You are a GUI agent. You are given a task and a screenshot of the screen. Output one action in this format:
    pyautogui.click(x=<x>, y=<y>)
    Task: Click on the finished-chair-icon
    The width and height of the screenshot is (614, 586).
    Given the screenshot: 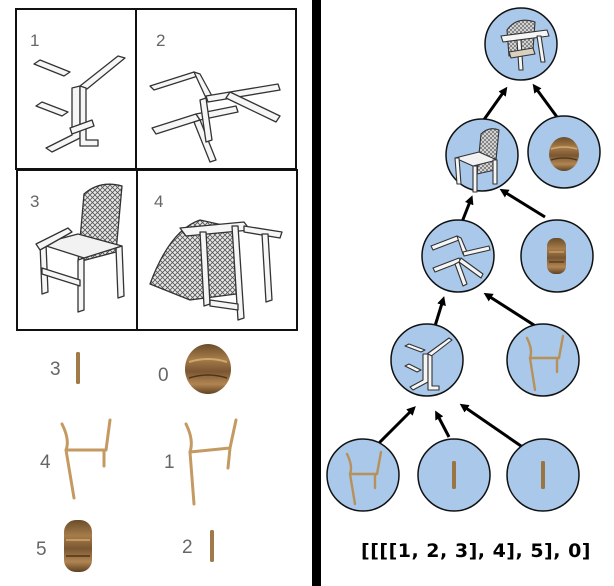 What is the action you would take?
    pyautogui.click(x=525, y=45)
    